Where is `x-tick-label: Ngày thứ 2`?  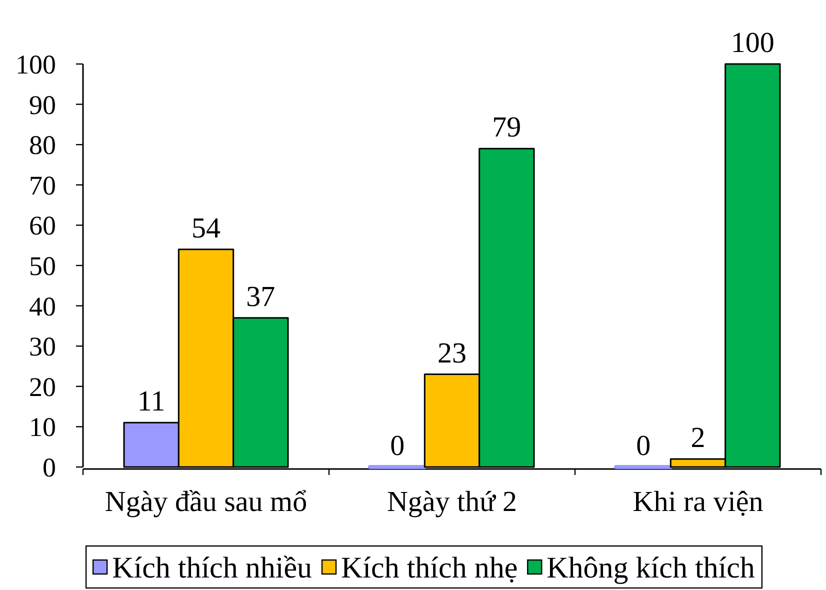
x-tick-label: Ngày thứ 2 is located at coordinates (452, 502).